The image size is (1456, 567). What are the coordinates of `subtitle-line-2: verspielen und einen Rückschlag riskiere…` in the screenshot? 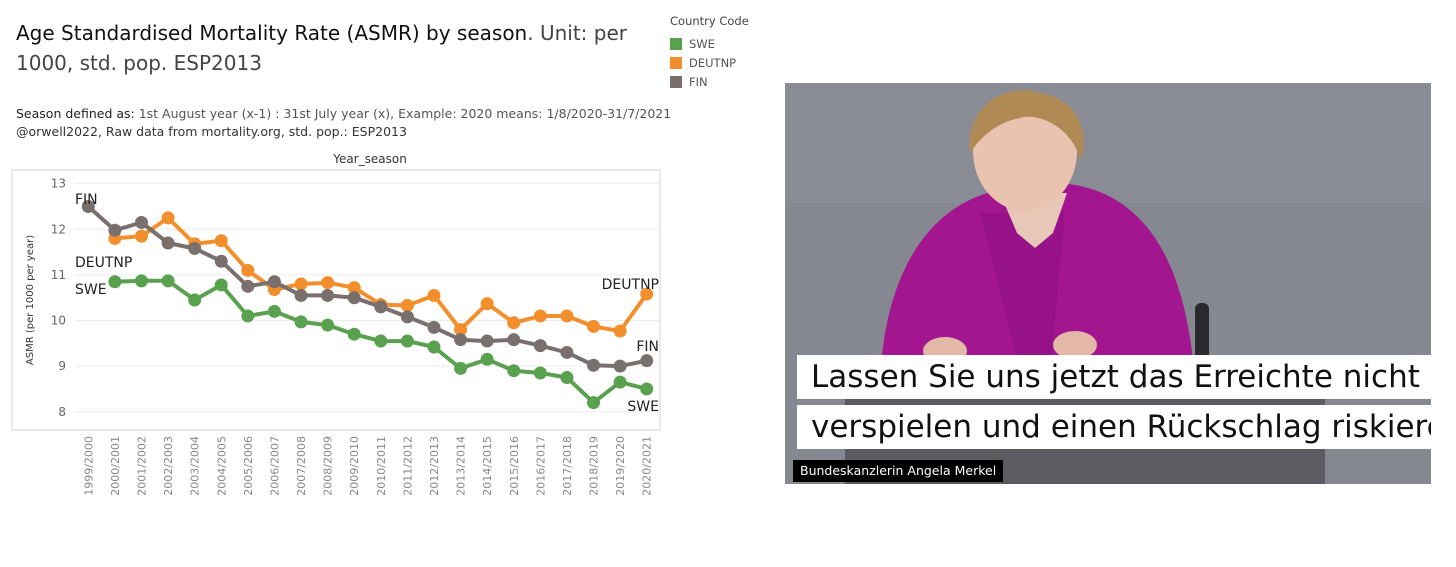 It's located at (1114, 427).